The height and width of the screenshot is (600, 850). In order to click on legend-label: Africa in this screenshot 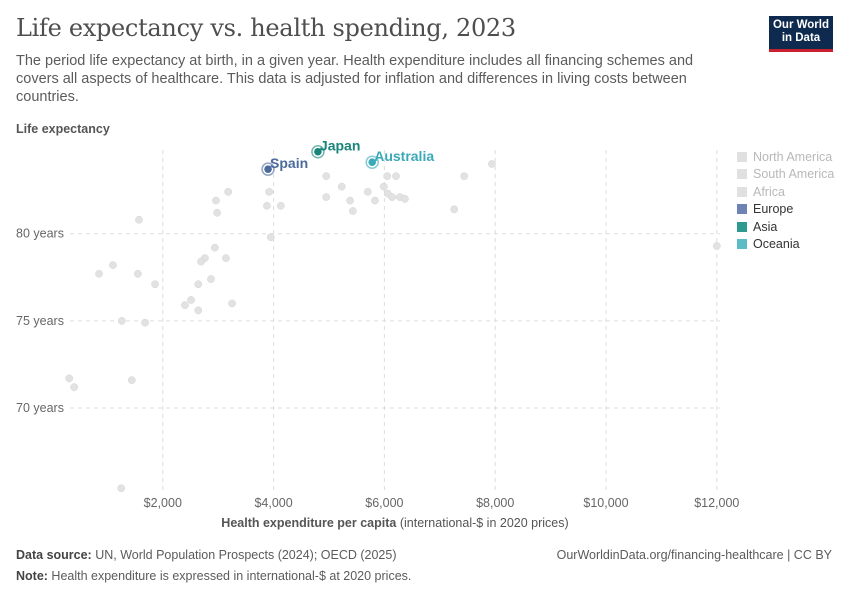, I will do `click(769, 191)`.